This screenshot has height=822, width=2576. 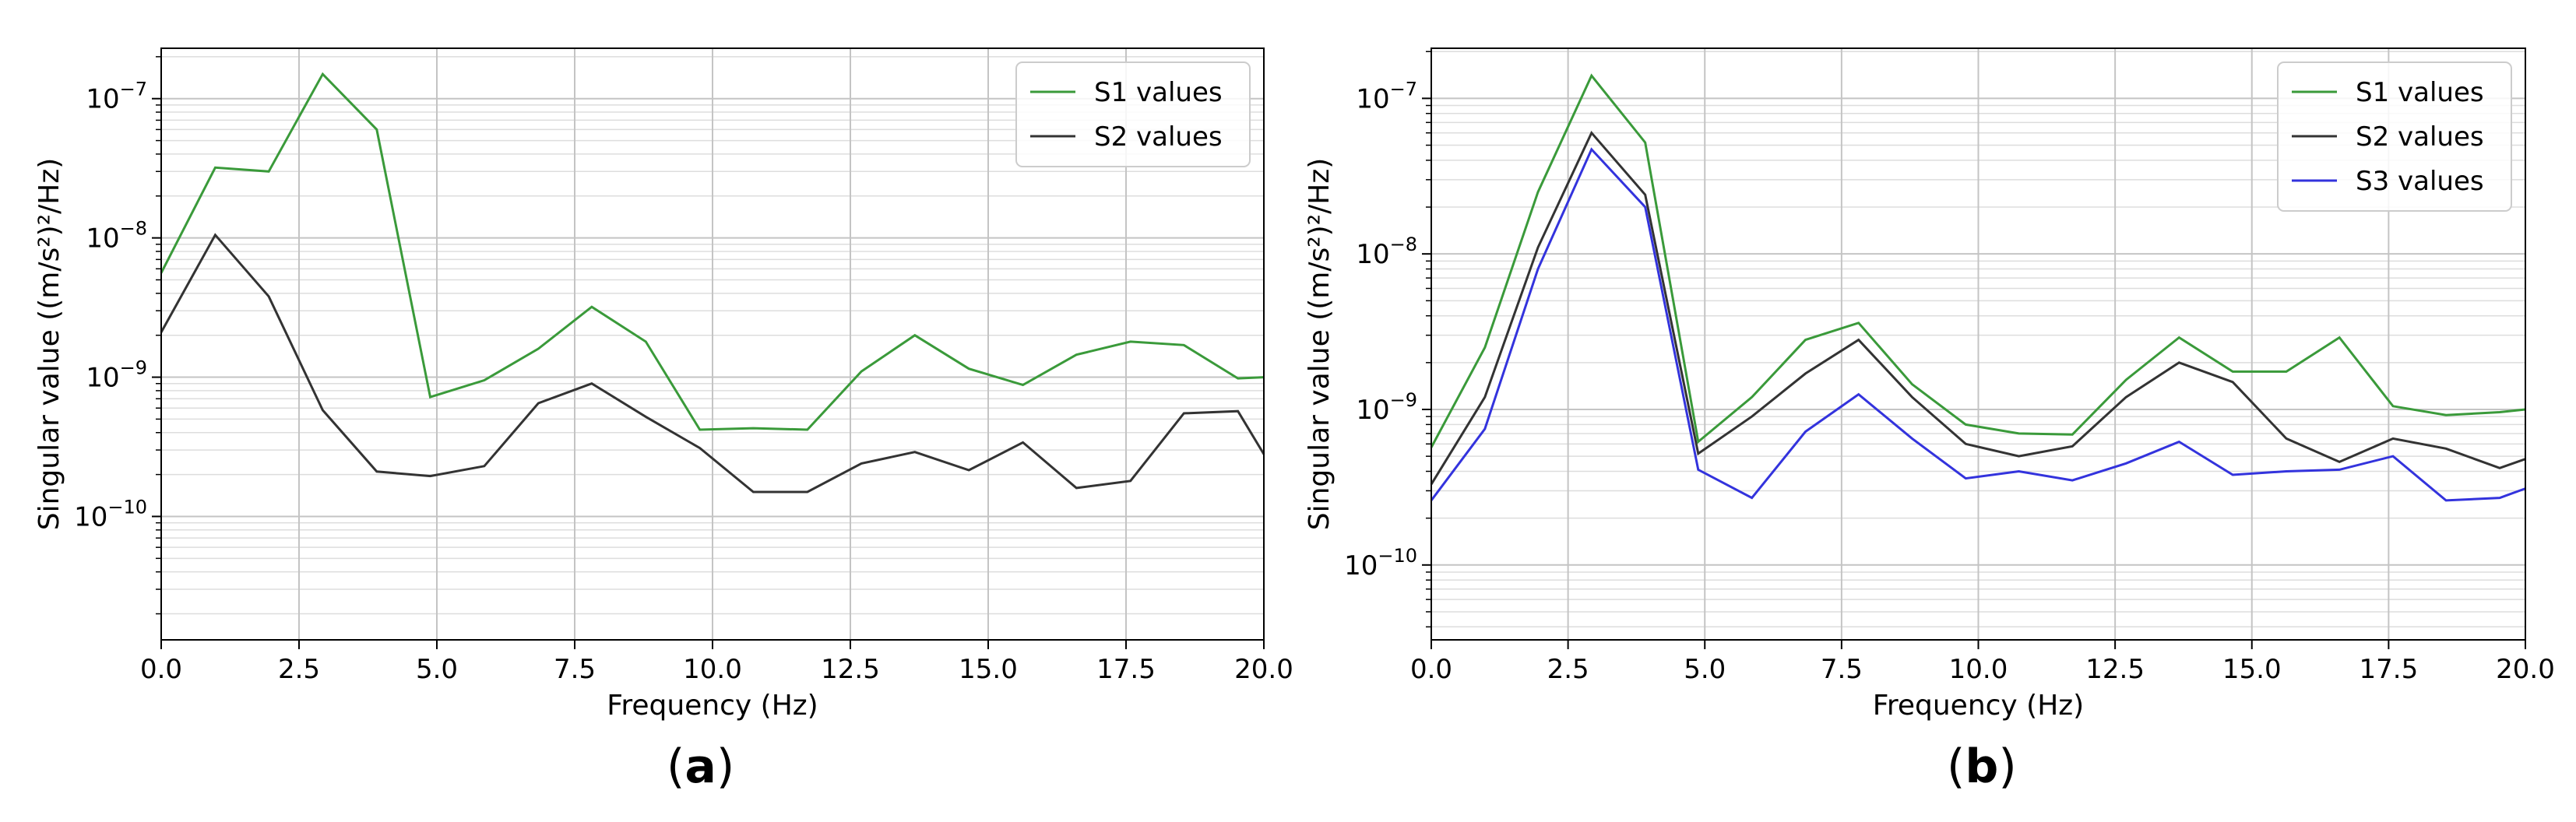 I want to click on panel-label-a: (a), so click(x=700, y=766).